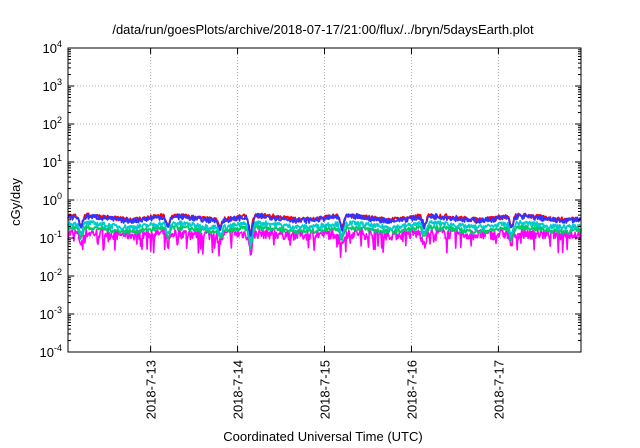 This screenshot has width=640, height=448. Describe the element at coordinates (498, 389) in the screenshot. I see `x-tick-label: 2018-7-17` at that location.